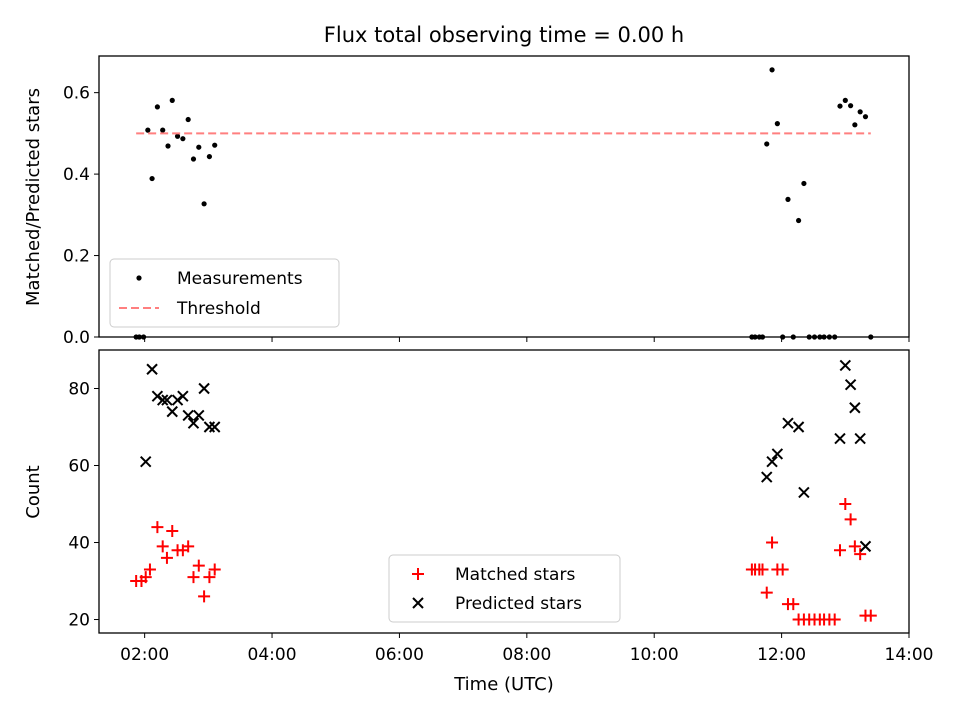  I want to click on top-y-tick-label: 0.2, so click(76, 257).